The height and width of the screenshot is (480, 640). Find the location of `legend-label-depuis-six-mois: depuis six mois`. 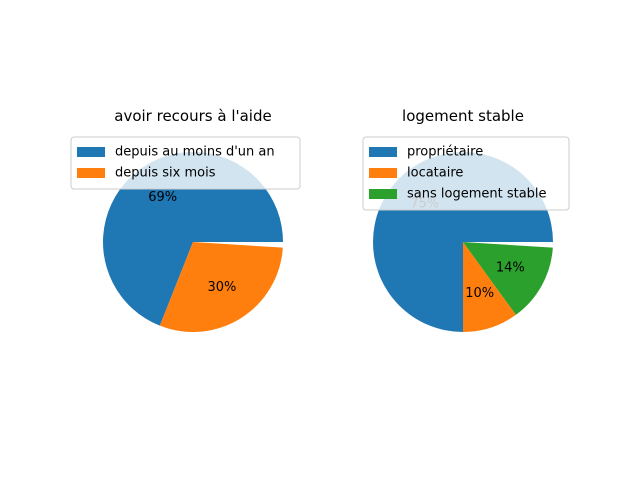

legend-label-depuis-six-mois: depuis six mois is located at coordinates (165, 173).